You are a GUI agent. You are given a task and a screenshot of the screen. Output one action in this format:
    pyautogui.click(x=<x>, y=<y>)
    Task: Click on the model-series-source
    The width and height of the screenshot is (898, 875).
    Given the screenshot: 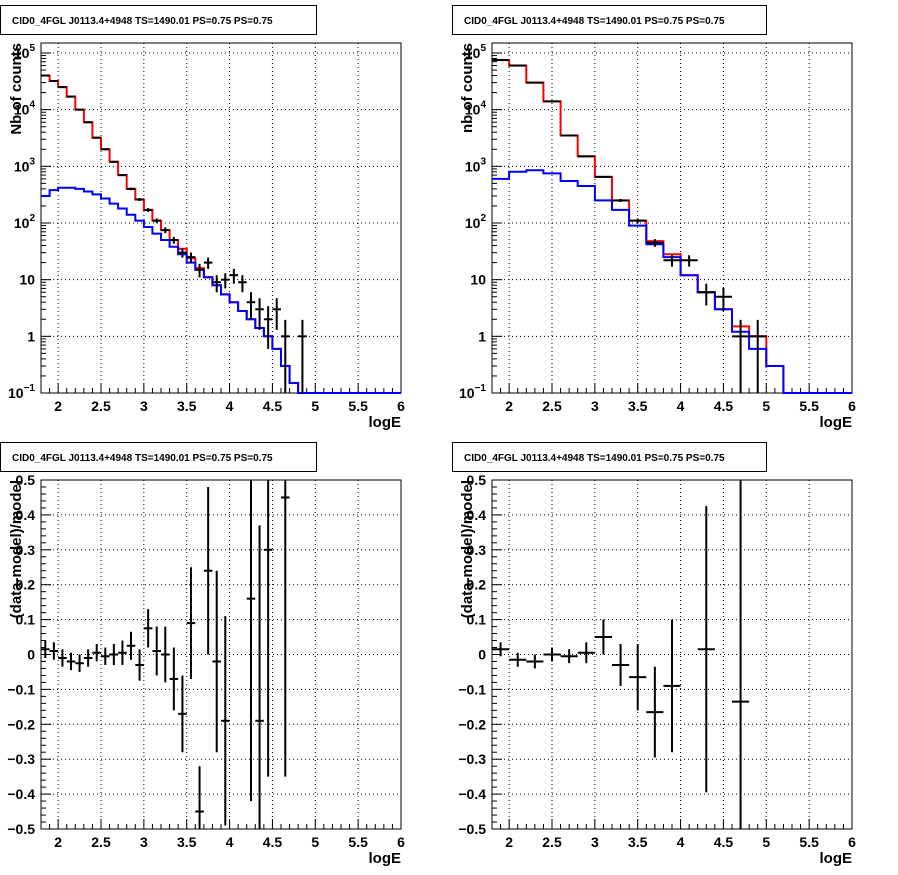 What is the action you would take?
    pyautogui.click(x=672, y=281)
    